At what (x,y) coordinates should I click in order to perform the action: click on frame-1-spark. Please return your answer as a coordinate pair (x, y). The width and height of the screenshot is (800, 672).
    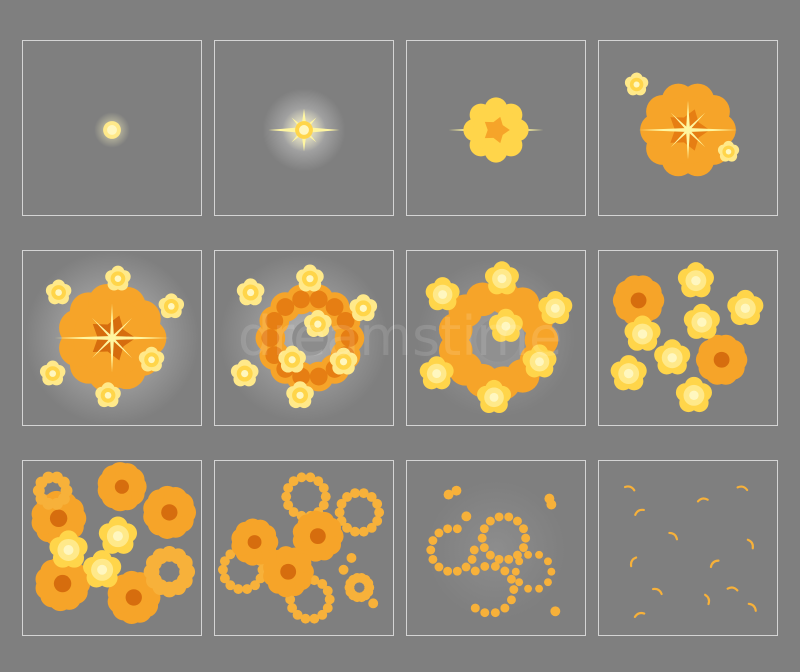
    Looking at the image, I should click on (112, 128).